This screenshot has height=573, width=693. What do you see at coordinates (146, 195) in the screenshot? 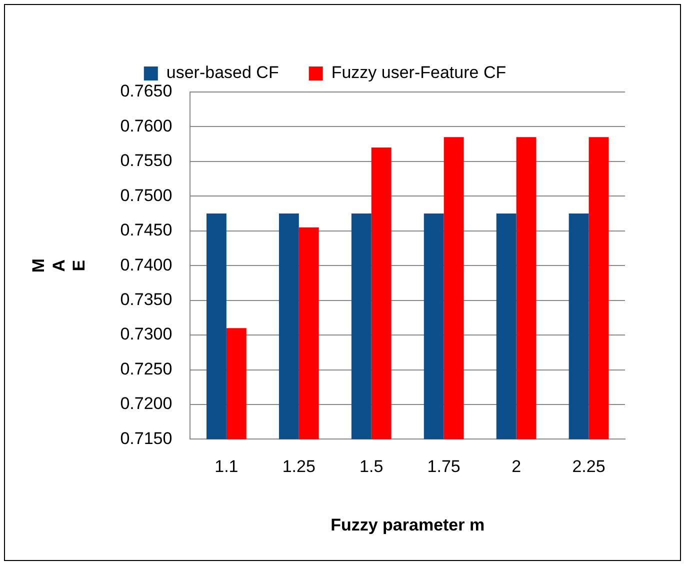
I see `y-tick-label: 0.7500` at bounding box center [146, 195].